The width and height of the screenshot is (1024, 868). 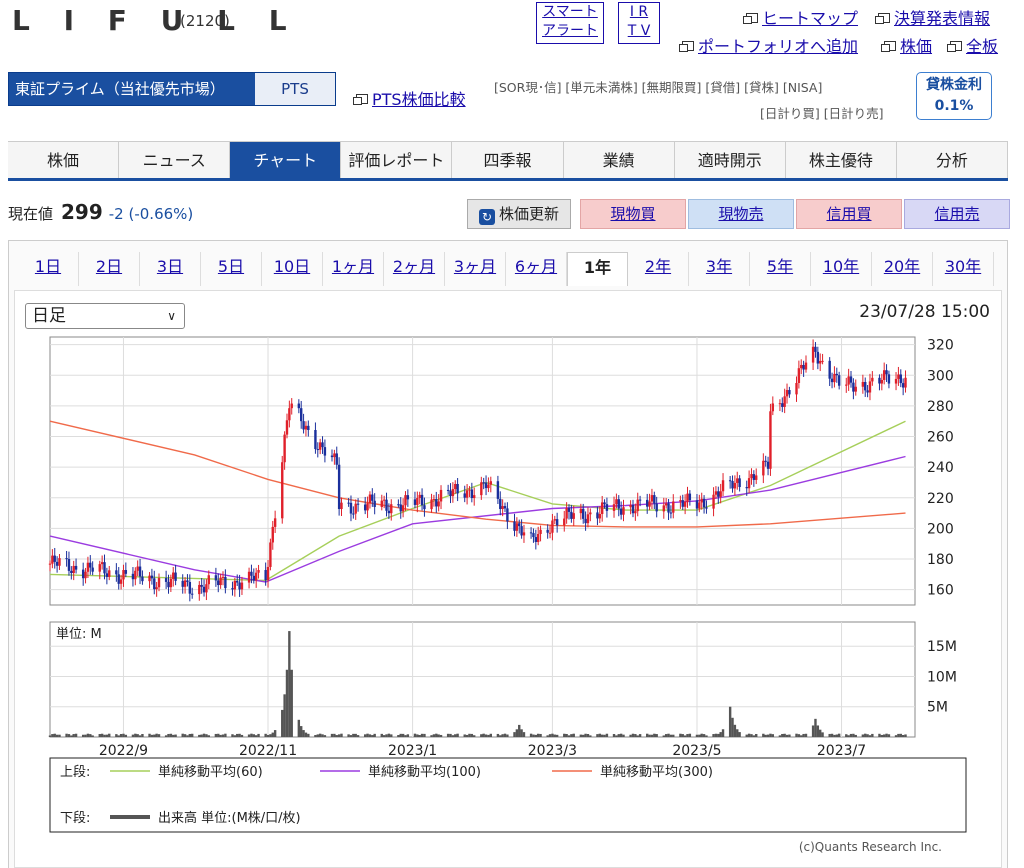 I want to click on calendar-icon, so click(x=882, y=18).